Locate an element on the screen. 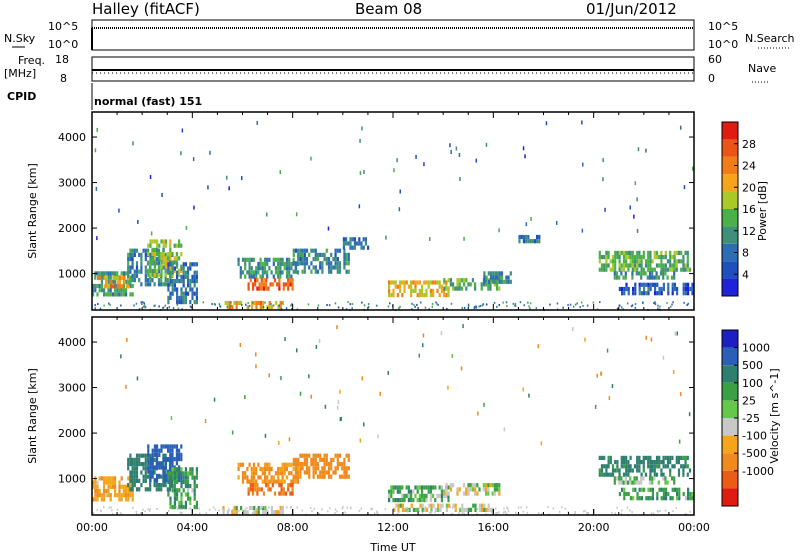  power-colorbar-swatch is located at coordinates (730, 270).